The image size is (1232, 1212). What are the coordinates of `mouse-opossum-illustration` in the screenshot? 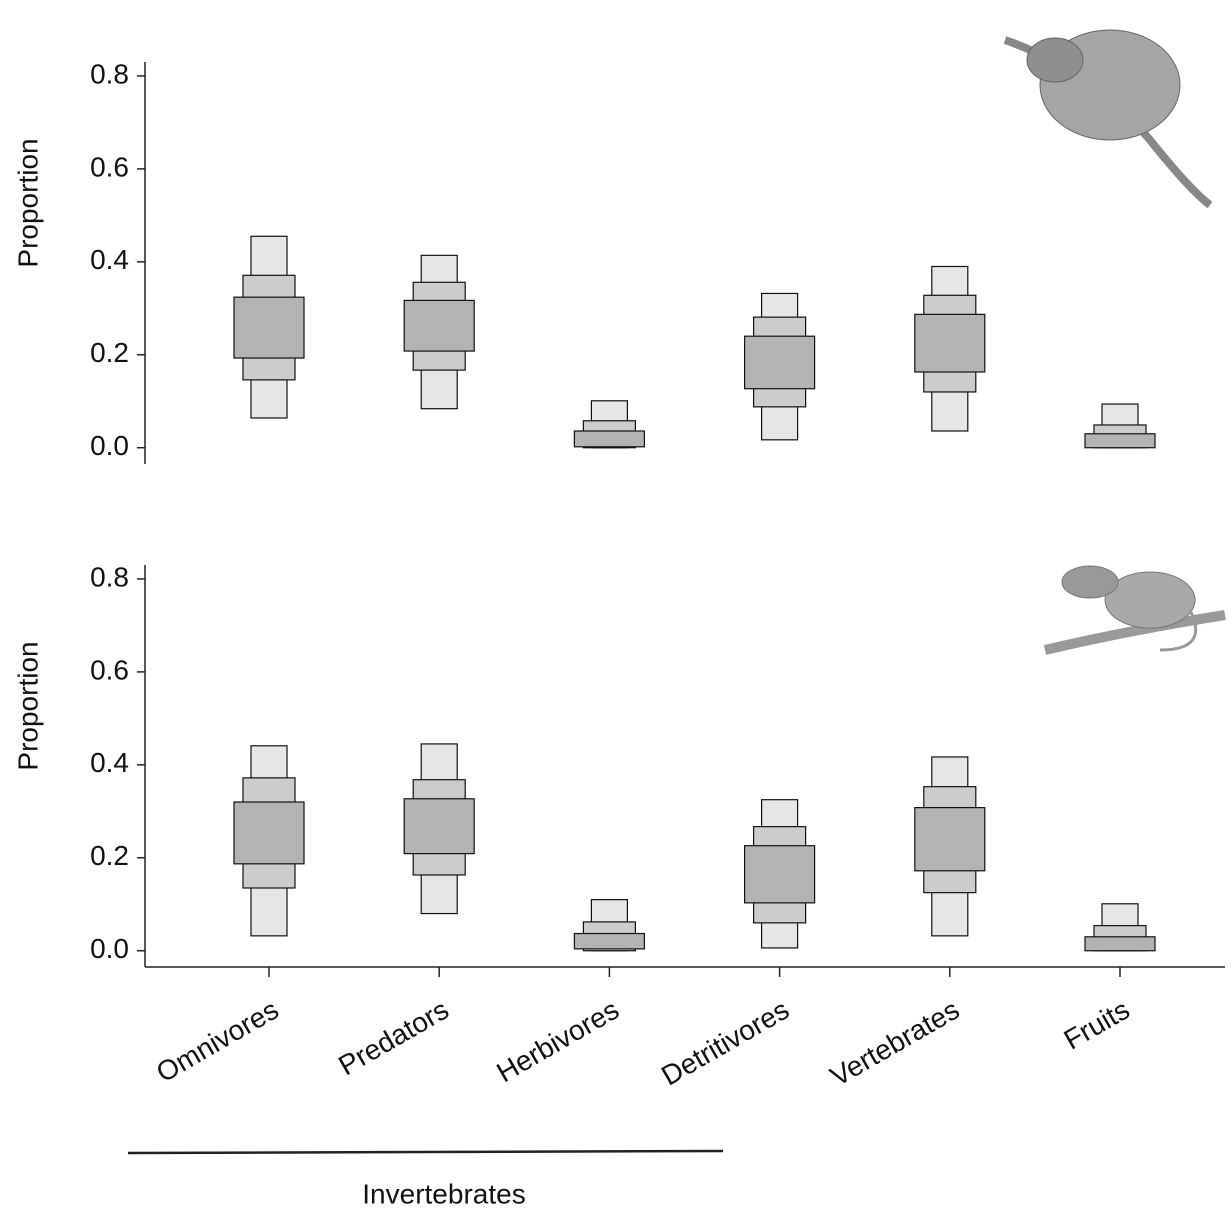 It's located at (1134, 610).